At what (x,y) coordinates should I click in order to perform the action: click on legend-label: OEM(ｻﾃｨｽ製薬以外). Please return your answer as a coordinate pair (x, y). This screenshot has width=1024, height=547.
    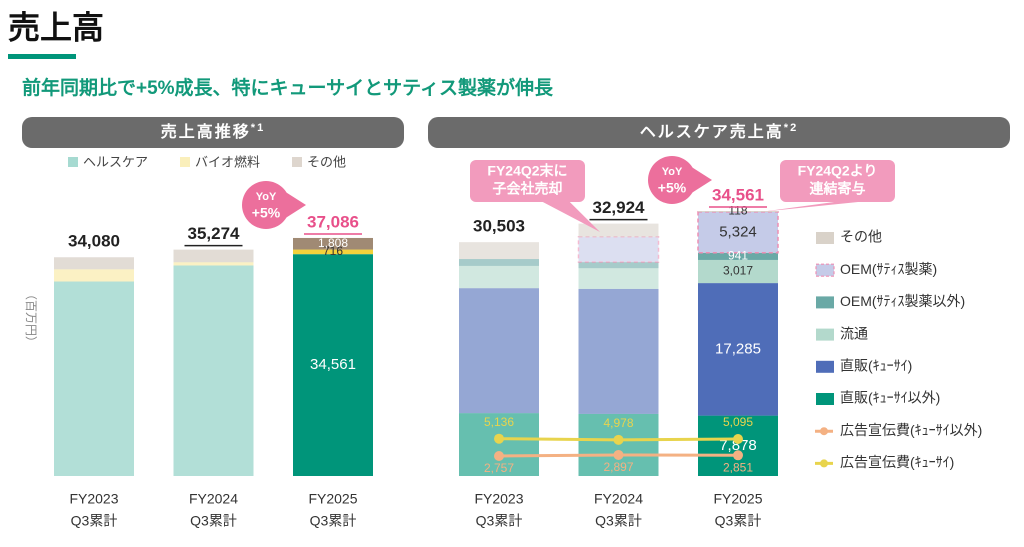
    Looking at the image, I should click on (902, 301).